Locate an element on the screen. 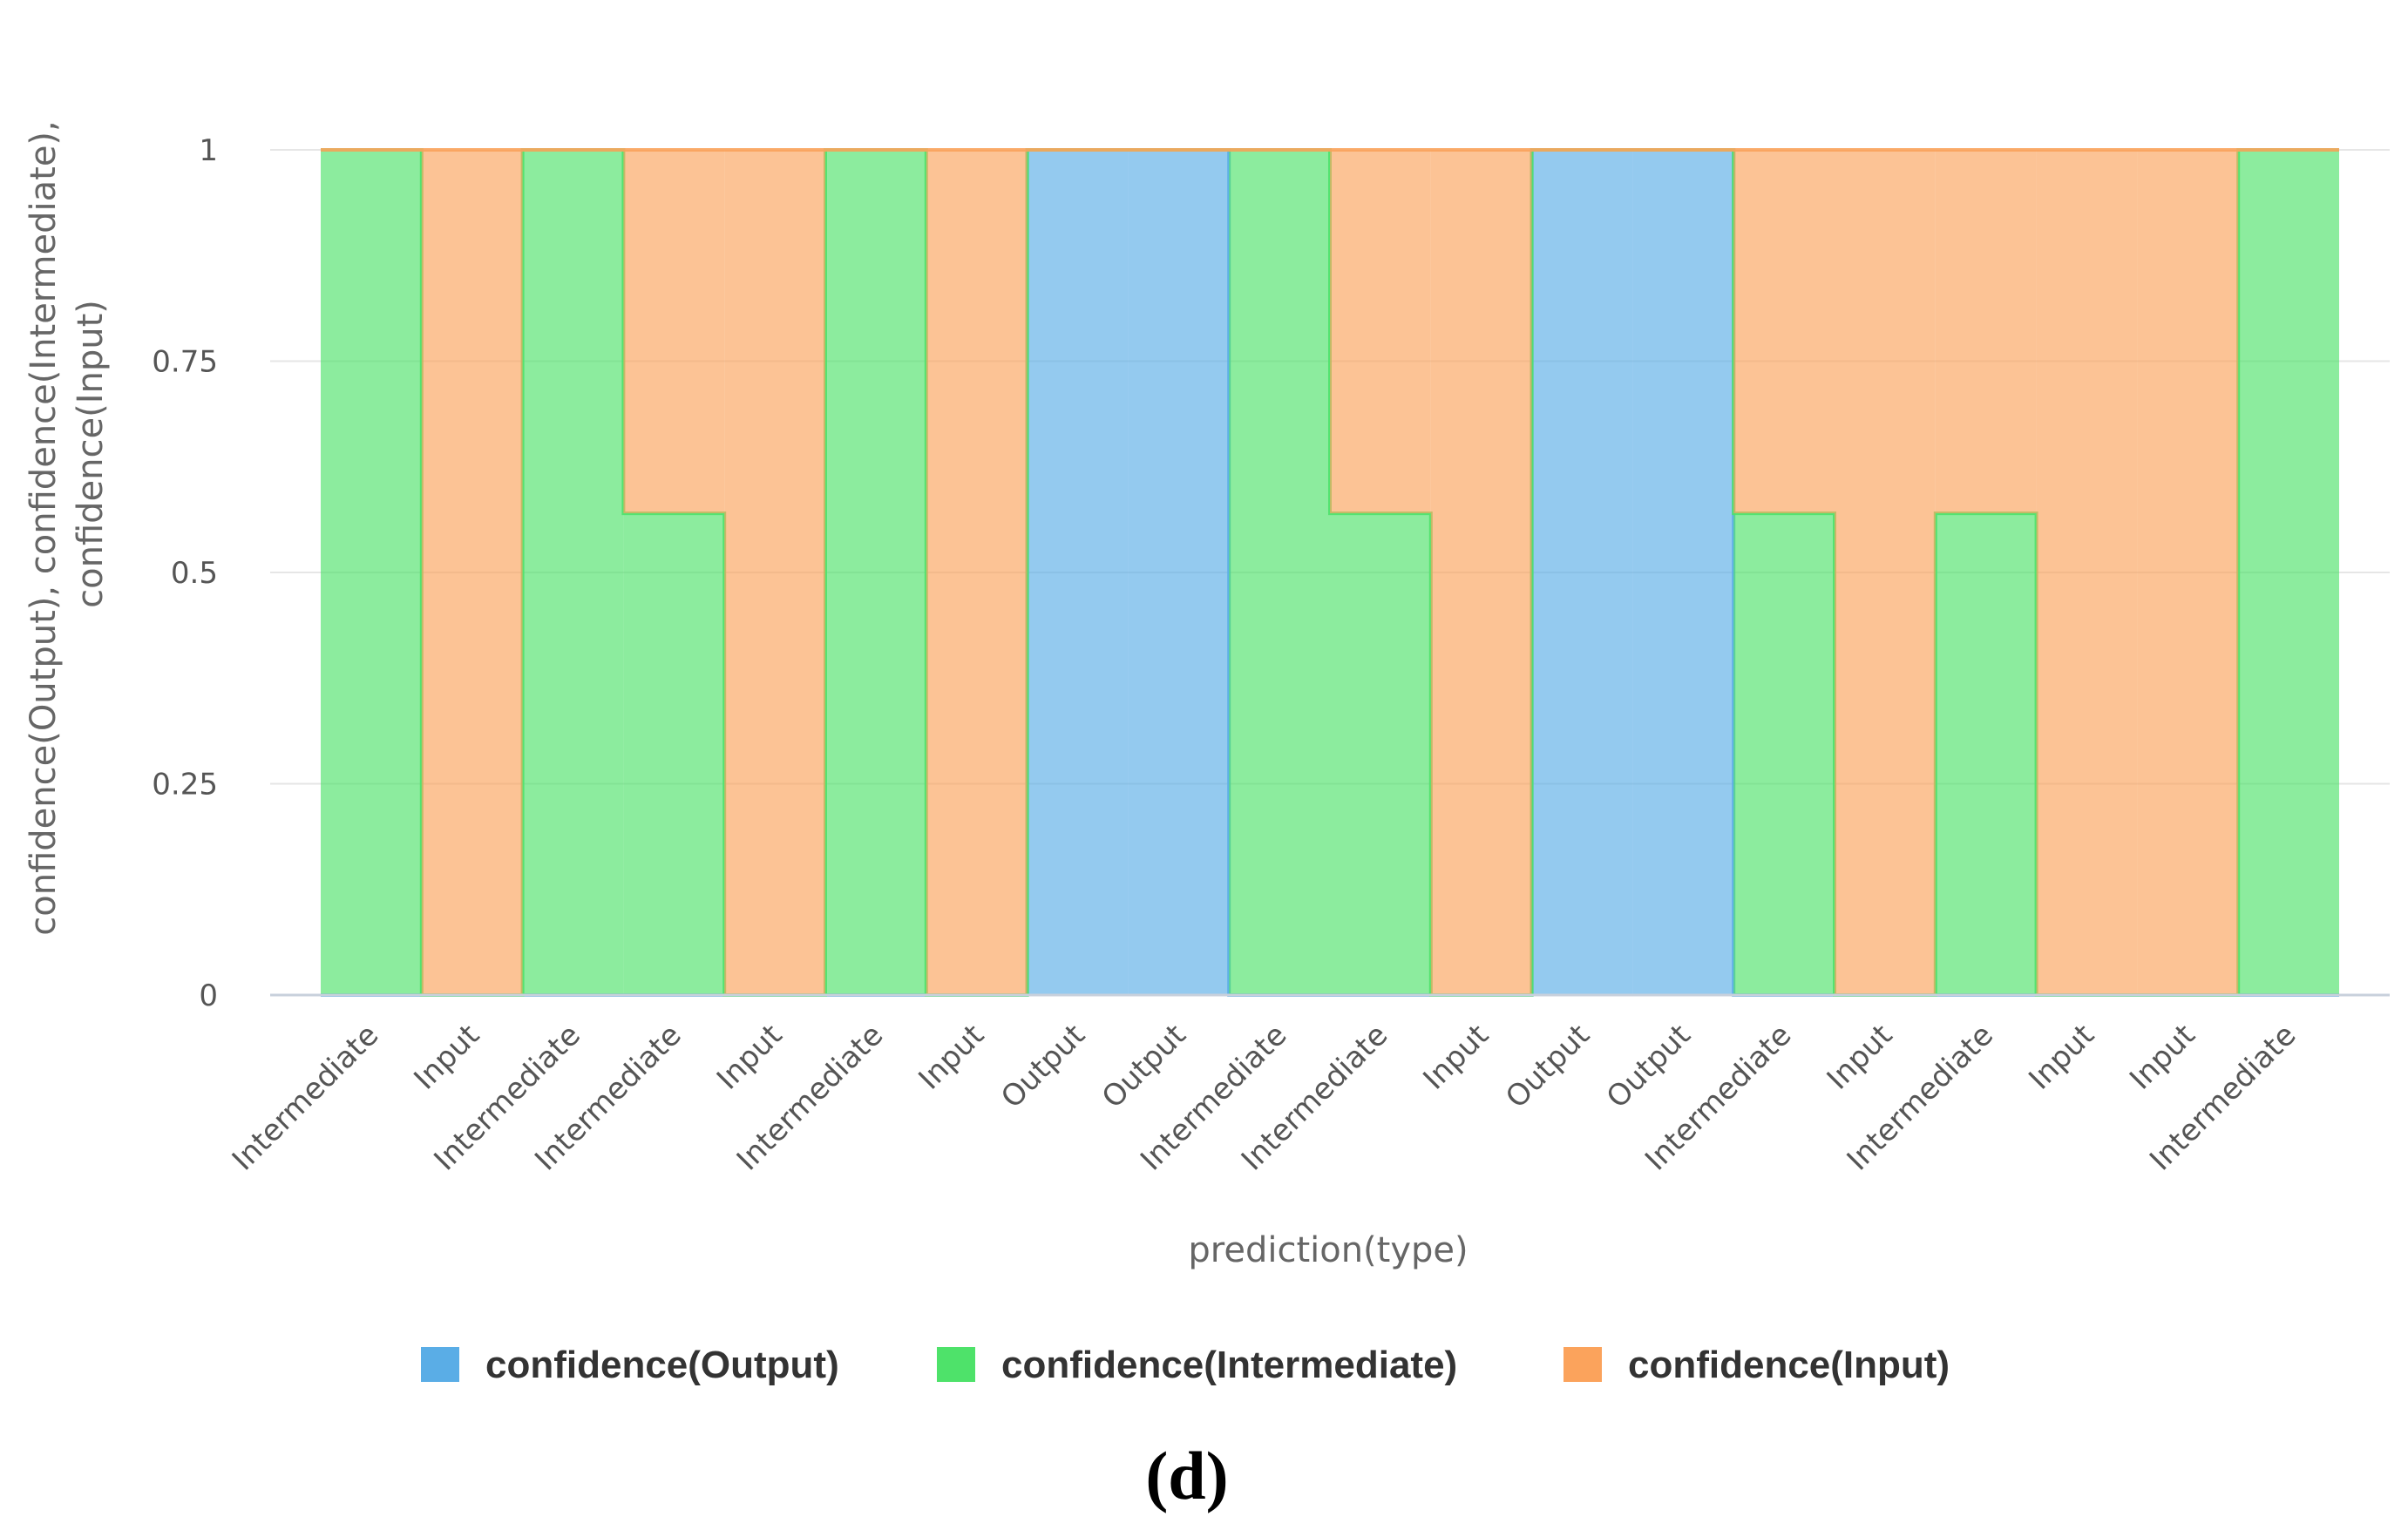 Image resolution: width=2408 pixels, height=1537 pixels. x-axis-title: prediction(type) is located at coordinates (1328, 1250).